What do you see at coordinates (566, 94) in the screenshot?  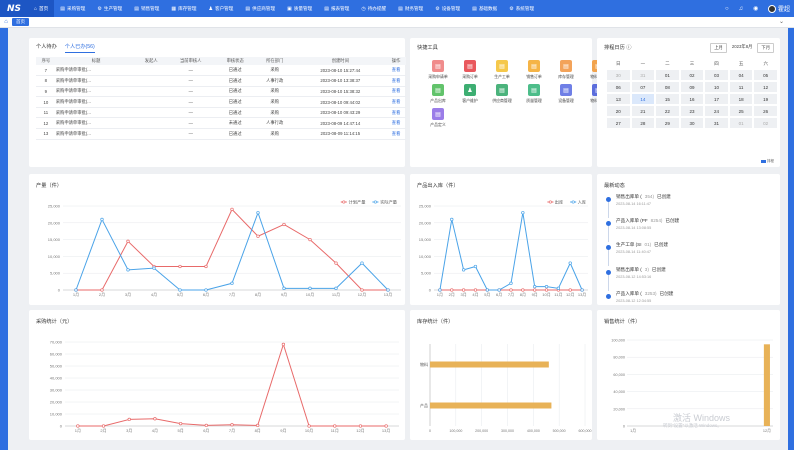 I see `quick-tool-item: ▤ 设备管理` at bounding box center [566, 94].